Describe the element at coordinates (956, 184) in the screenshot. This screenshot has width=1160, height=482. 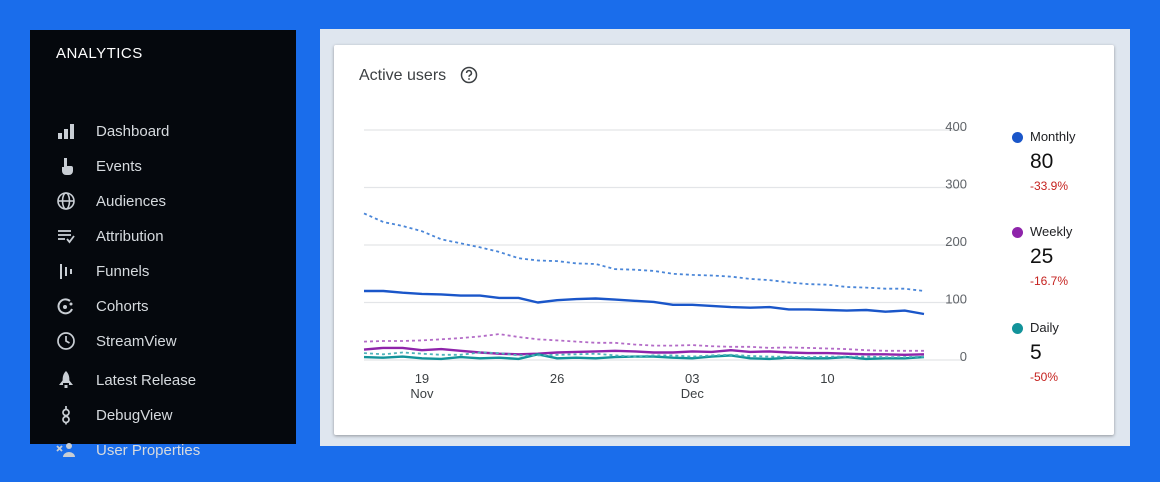
I see `y-tick-label: 300` at that location.